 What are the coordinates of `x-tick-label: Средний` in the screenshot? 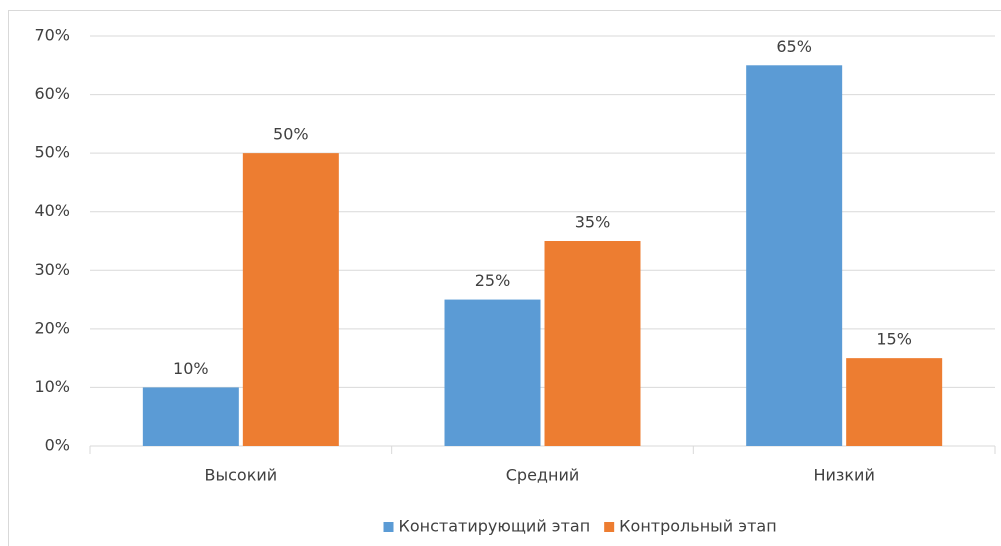 It's located at (543, 475).